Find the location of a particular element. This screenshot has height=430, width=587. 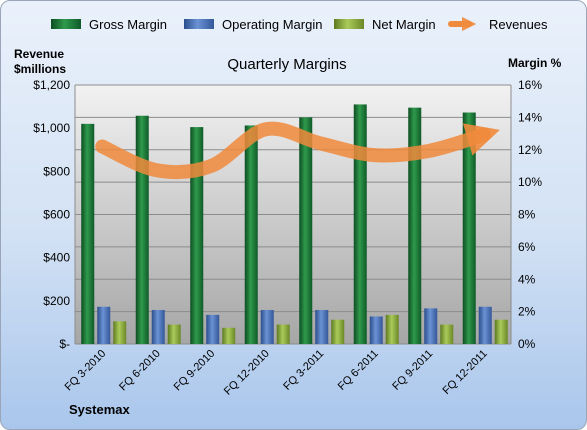

category-label: FQ 3-2010 is located at coordinates (86, 371).